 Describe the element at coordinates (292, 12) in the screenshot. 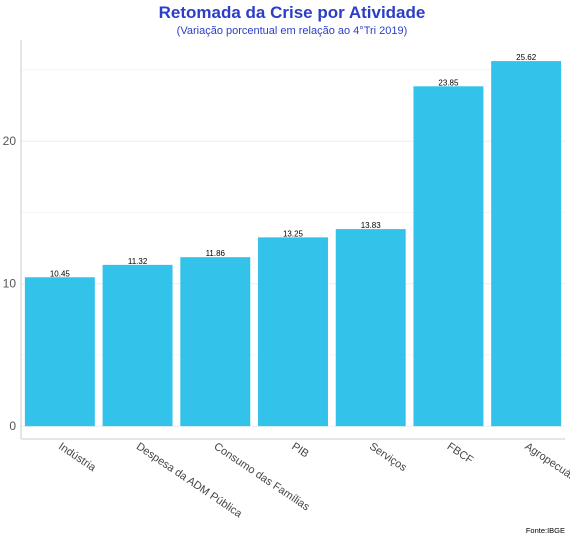

I see `chart-title: Retomada da Crise por Atividade` at that location.